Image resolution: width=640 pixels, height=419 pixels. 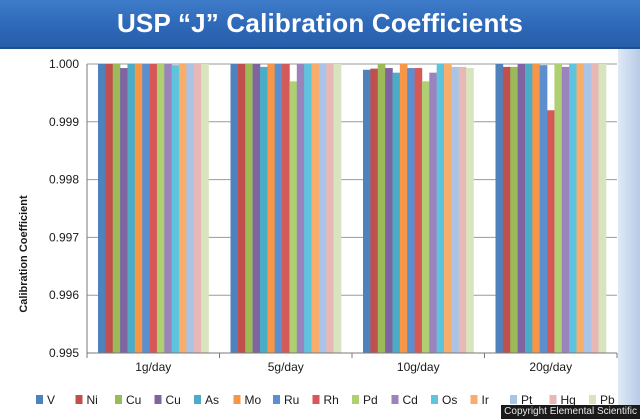 What do you see at coordinates (607, 400) in the screenshot?
I see `legend-label: Pb` at bounding box center [607, 400].